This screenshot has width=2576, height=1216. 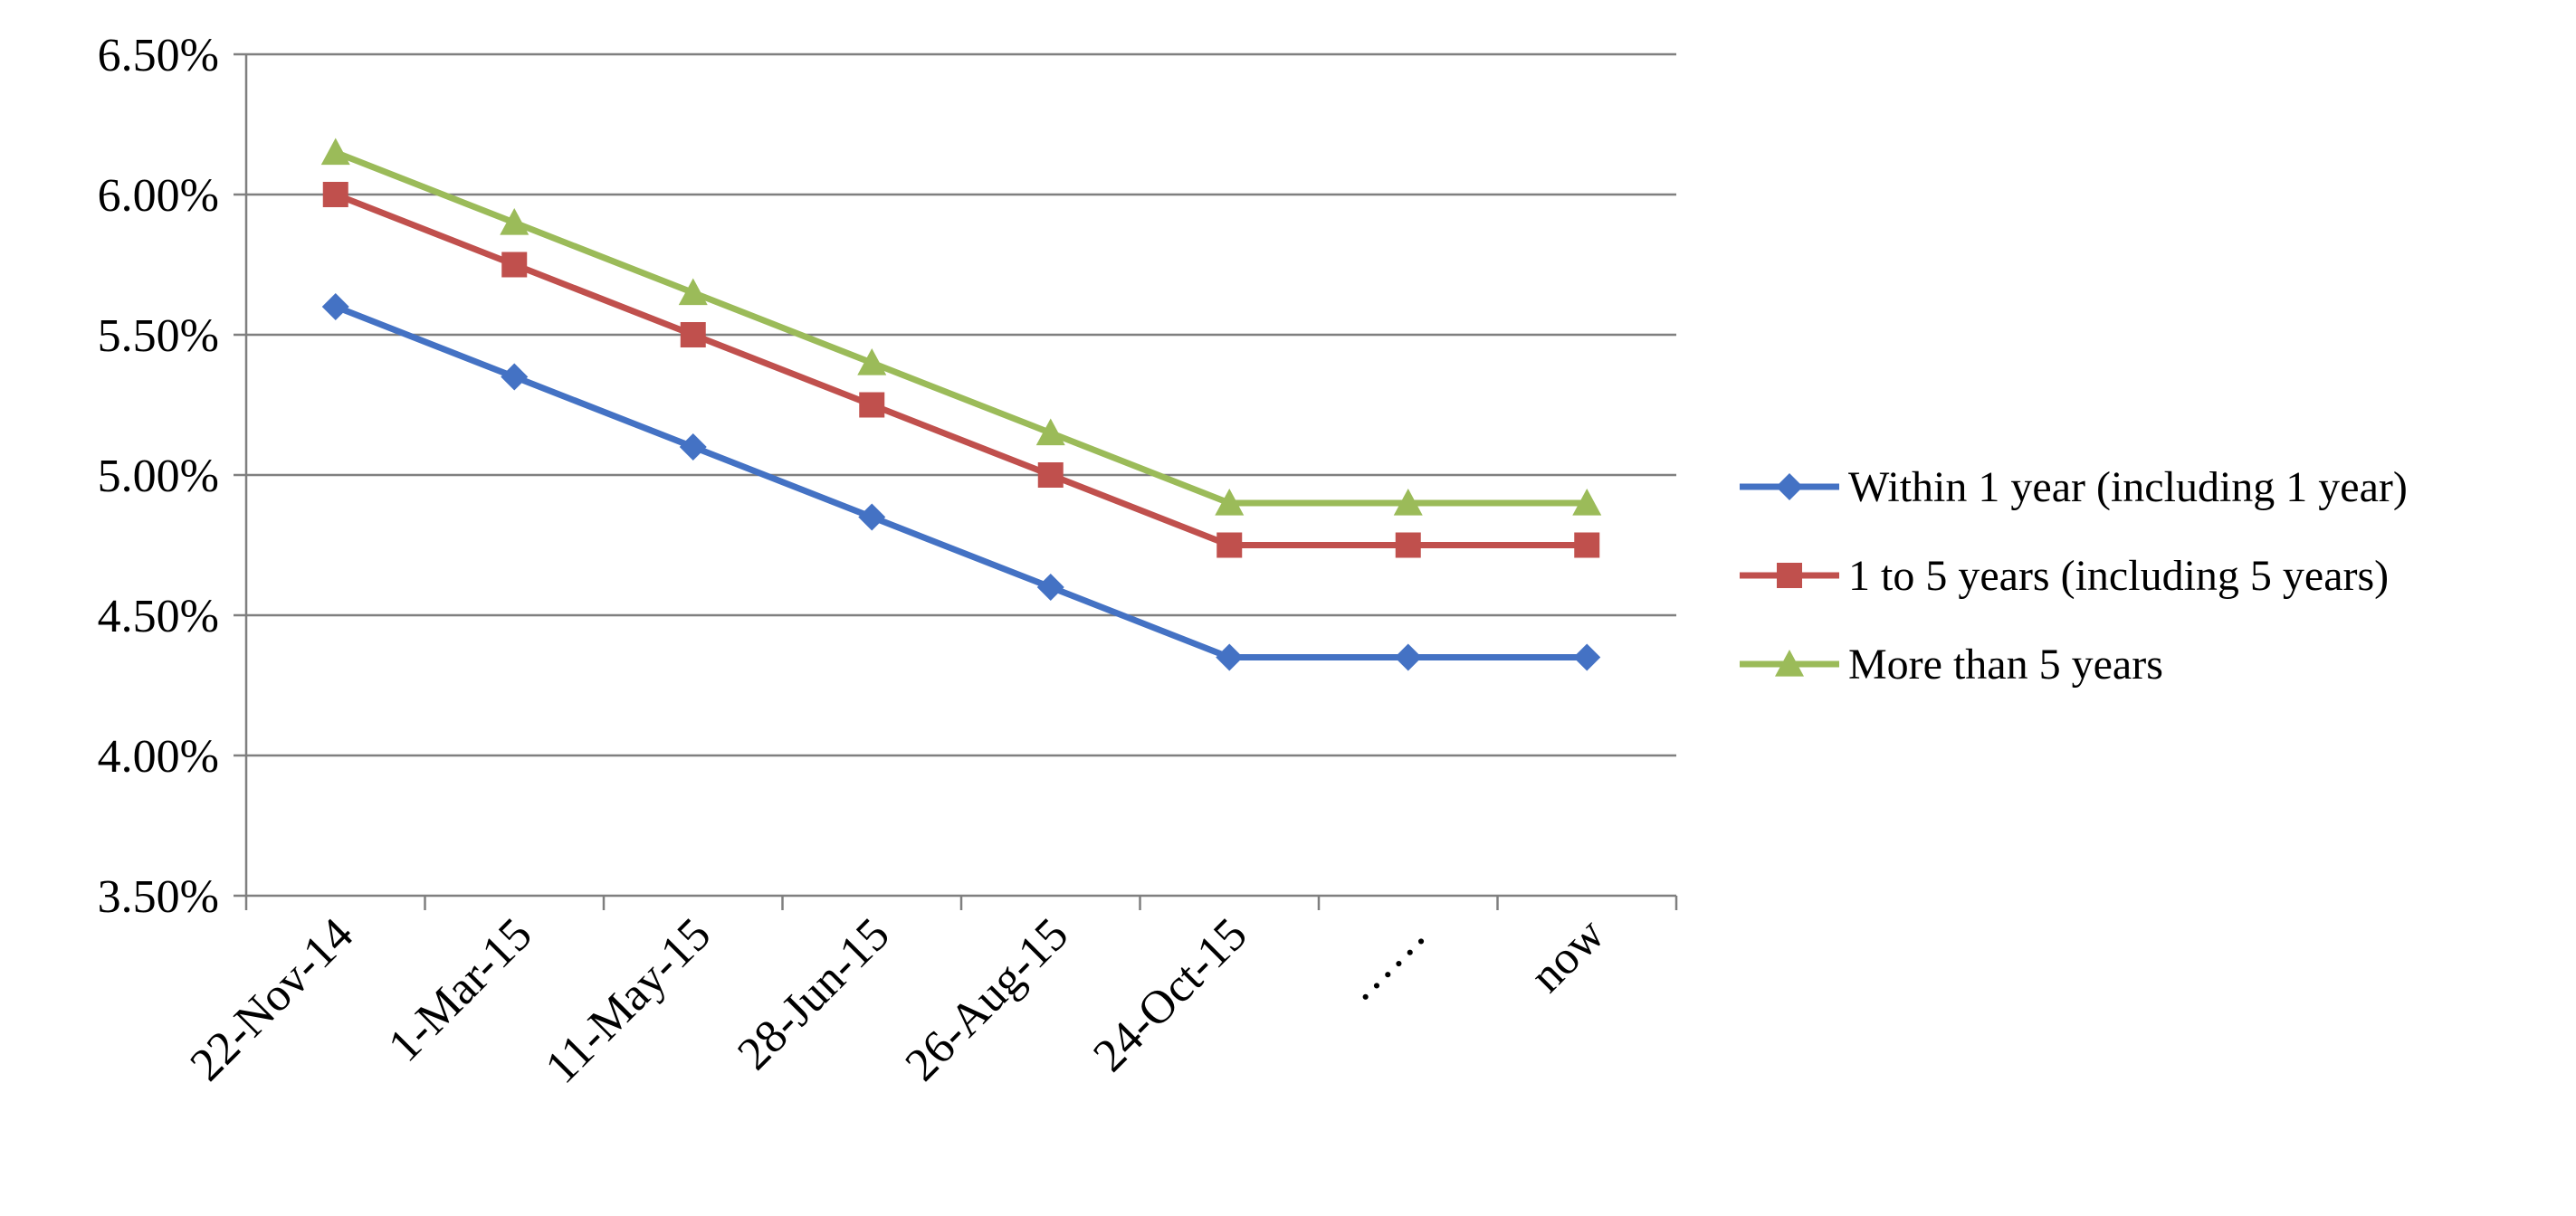 What do you see at coordinates (2006, 665) in the screenshot?
I see `legend-label: More than 5 years` at bounding box center [2006, 665].